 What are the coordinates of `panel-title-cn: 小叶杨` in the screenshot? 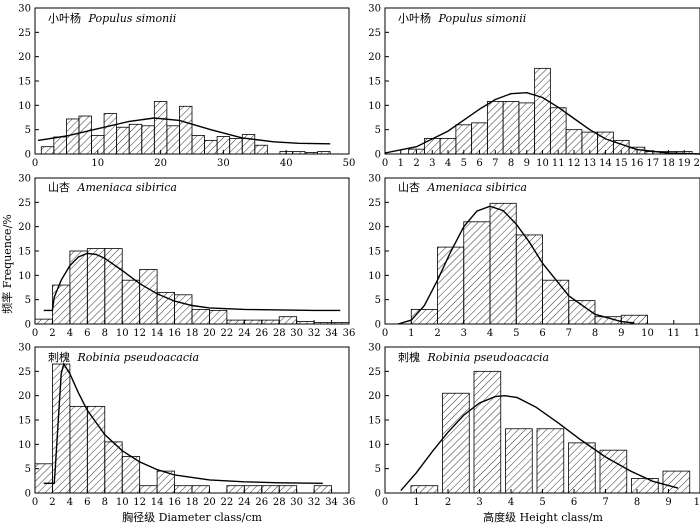 It's located at (64, 18).